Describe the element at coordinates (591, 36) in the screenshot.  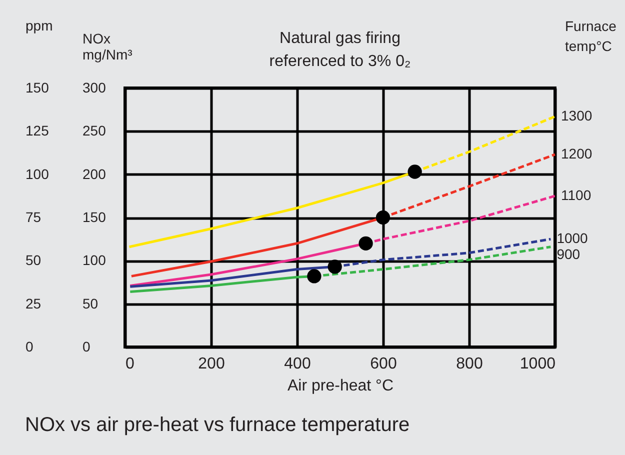
I see `legend-title: Furnace temp°C` at that location.